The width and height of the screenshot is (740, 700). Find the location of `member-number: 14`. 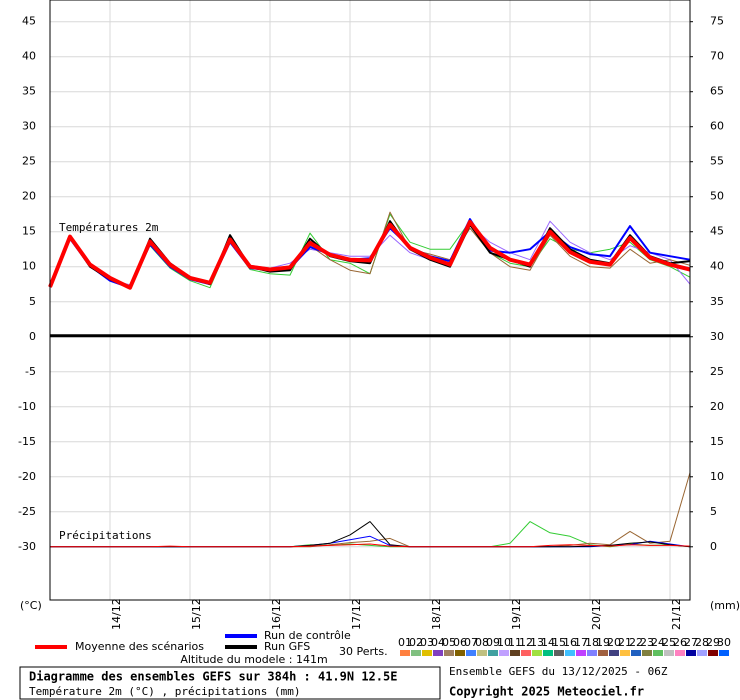

member-number: 14 is located at coordinates (548, 642).